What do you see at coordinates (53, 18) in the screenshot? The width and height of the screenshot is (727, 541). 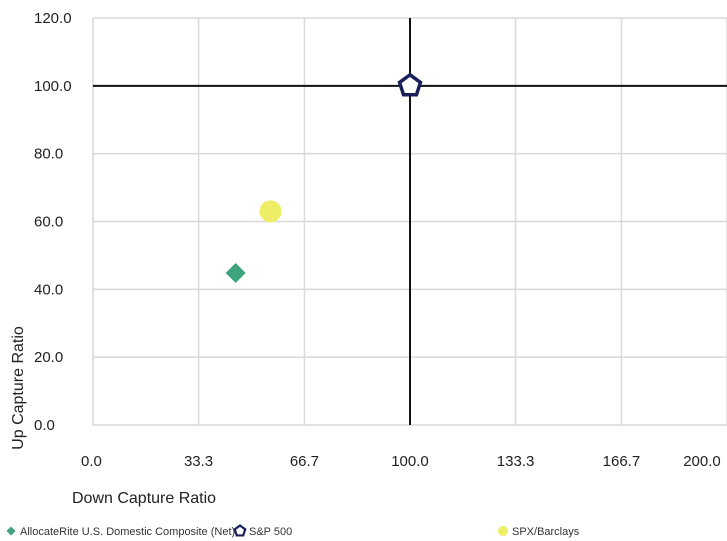 I see `y-tick-label: 120.0` at bounding box center [53, 18].